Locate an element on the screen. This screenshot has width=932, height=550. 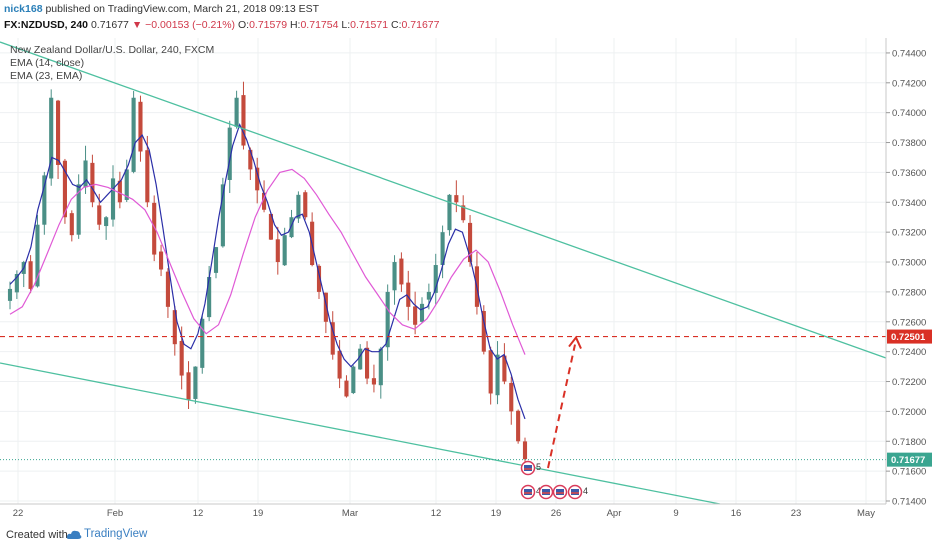
open-value: 0.71579 is located at coordinates (268, 25).